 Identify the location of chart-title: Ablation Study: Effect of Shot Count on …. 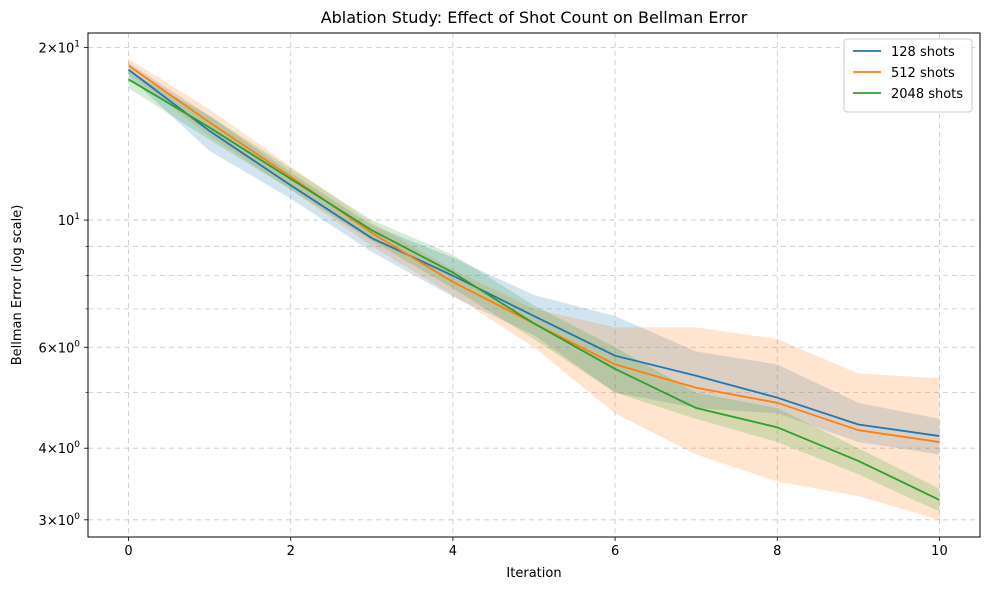
(534, 17).